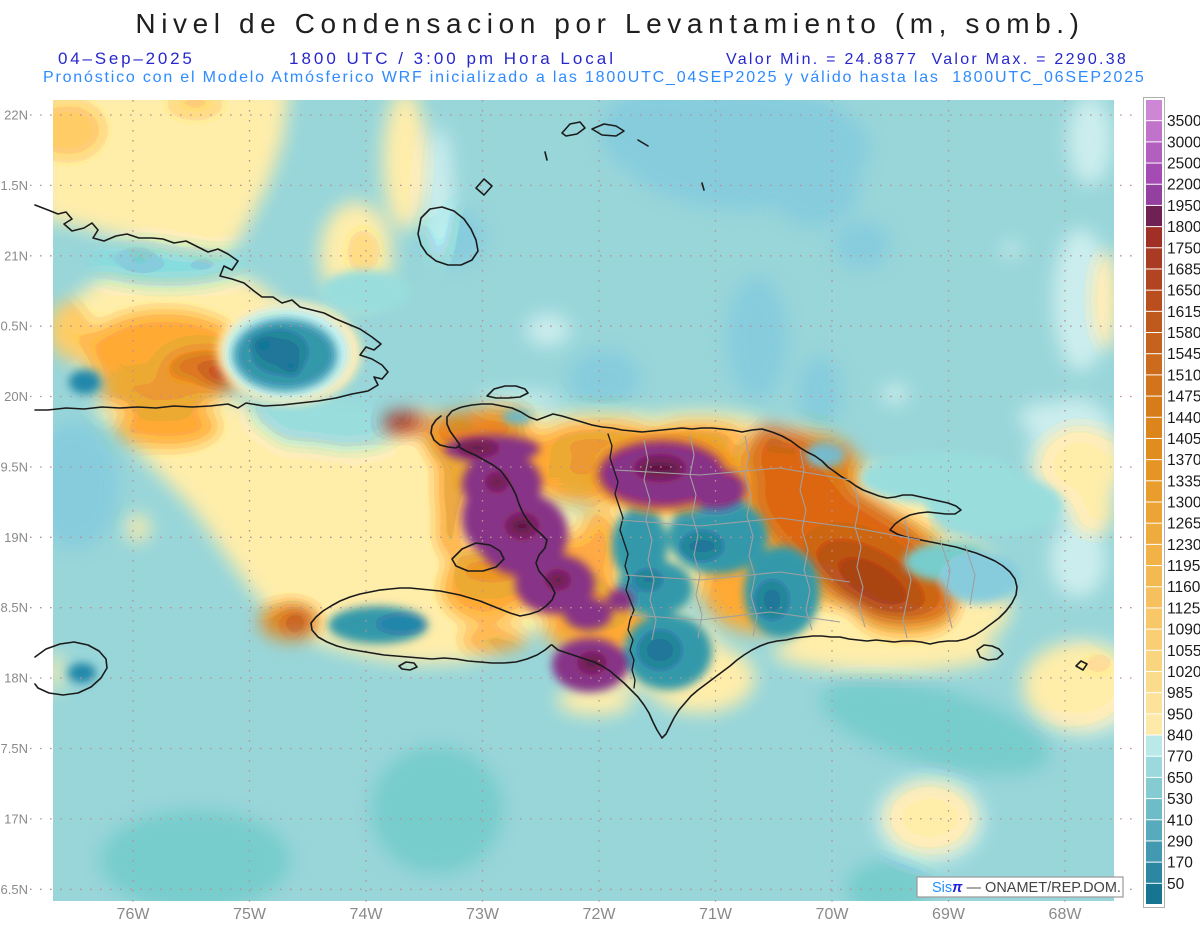  What do you see at coordinates (14, 889) in the screenshot?
I see `svg-text: 6.5N` at bounding box center [14, 889].